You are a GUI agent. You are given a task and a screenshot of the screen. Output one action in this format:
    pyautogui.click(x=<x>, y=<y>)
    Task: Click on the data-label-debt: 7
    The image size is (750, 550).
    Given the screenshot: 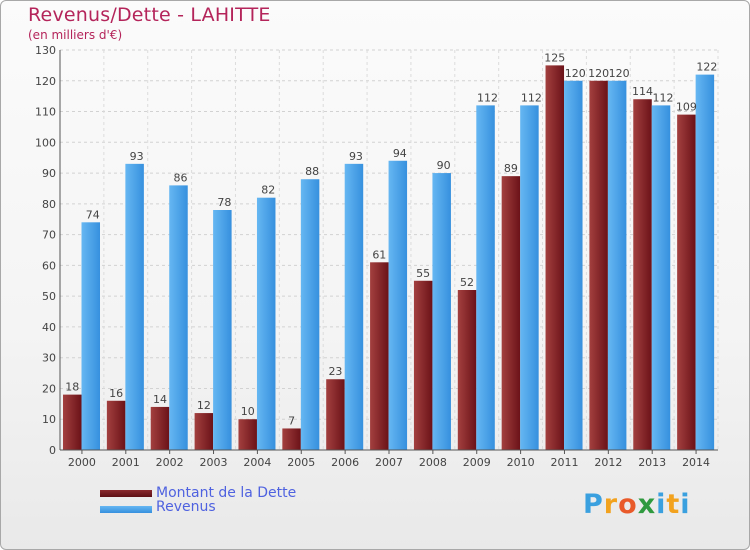 What is the action you would take?
    pyautogui.click(x=291, y=420)
    